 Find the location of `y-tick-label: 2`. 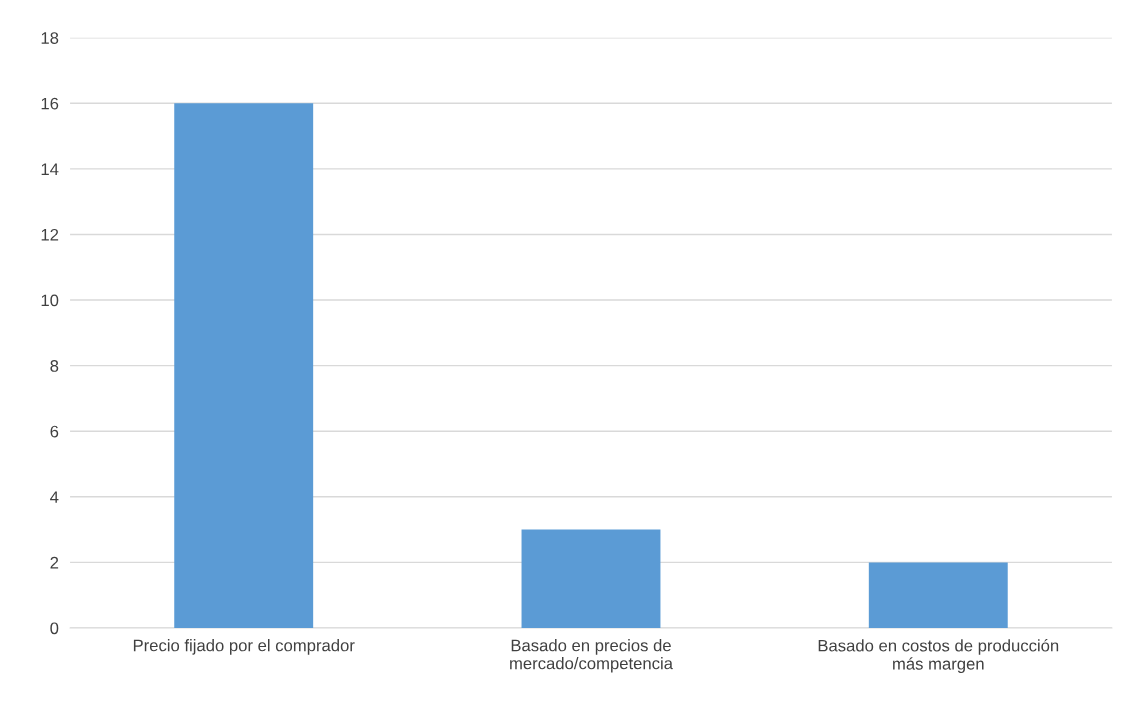

y-tick-label: 2 is located at coordinates (54, 562).